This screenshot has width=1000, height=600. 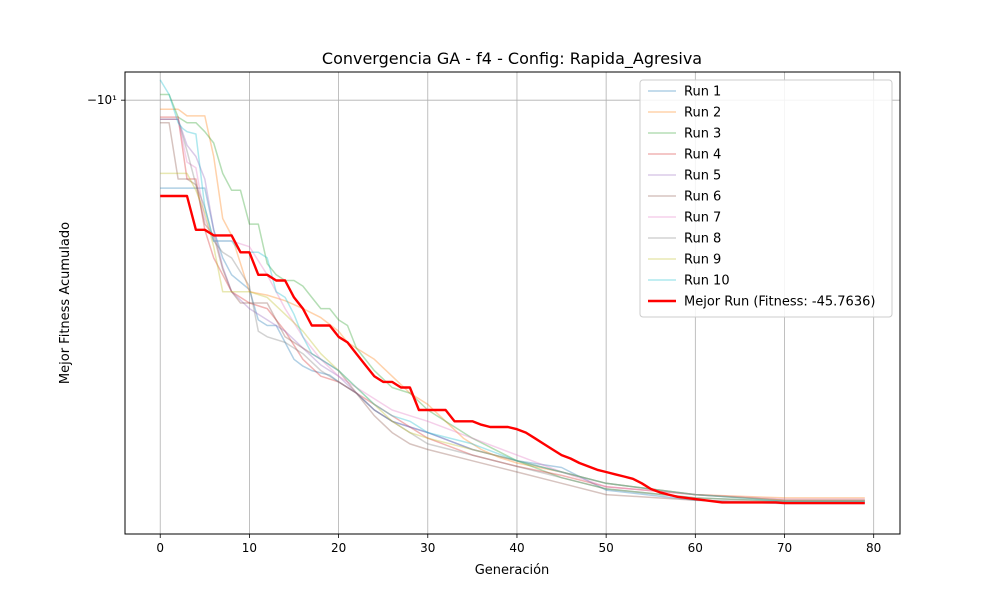 What do you see at coordinates (65, 303) in the screenshot?
I see `y-axis-label: Mejor Fitness Acumulado` at bounding box center [65, 303].